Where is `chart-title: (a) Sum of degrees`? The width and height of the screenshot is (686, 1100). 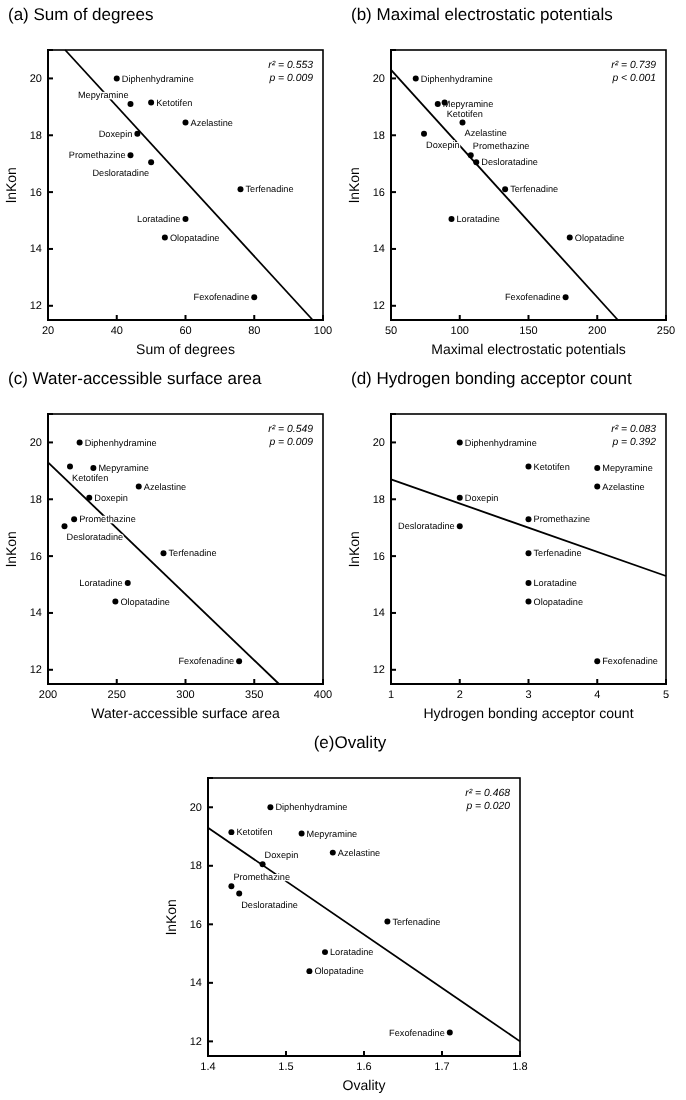 chart-title: (a) Sum of degrees is located at coordinates (81, 14).